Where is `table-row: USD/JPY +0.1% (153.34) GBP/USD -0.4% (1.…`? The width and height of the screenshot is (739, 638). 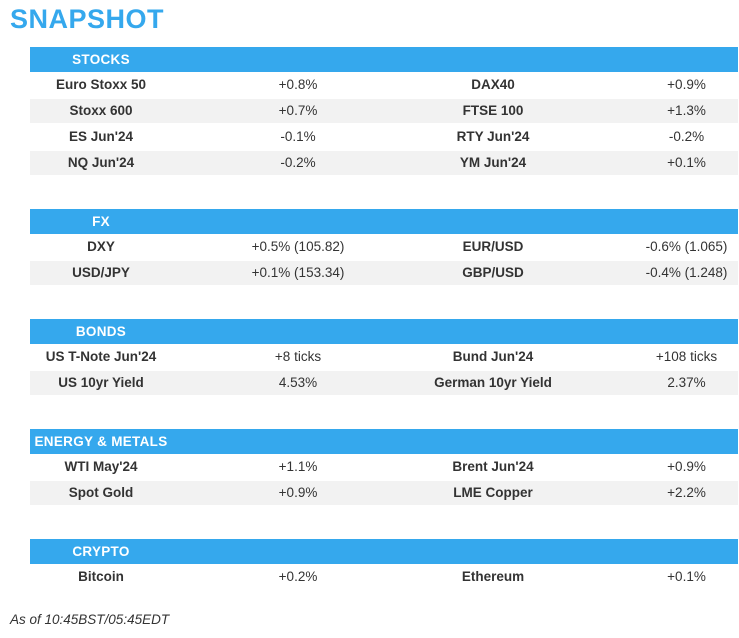 table-row: USD/JPY +0.1% (153.34) GBP/USD -0.4% (1.… is located at coordinates (384, 273).